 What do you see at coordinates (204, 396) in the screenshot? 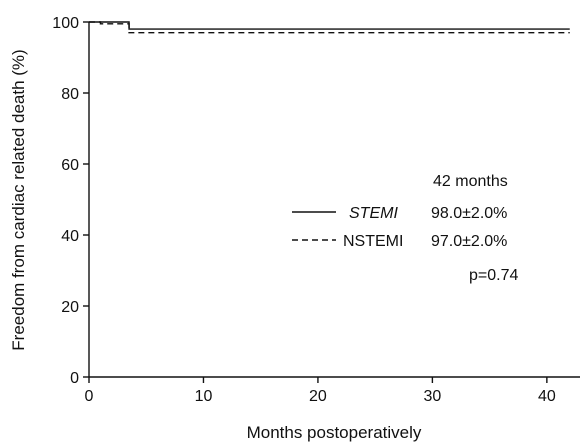
I see `x-tick-label-10: 10` at bounding box center [204, 396].